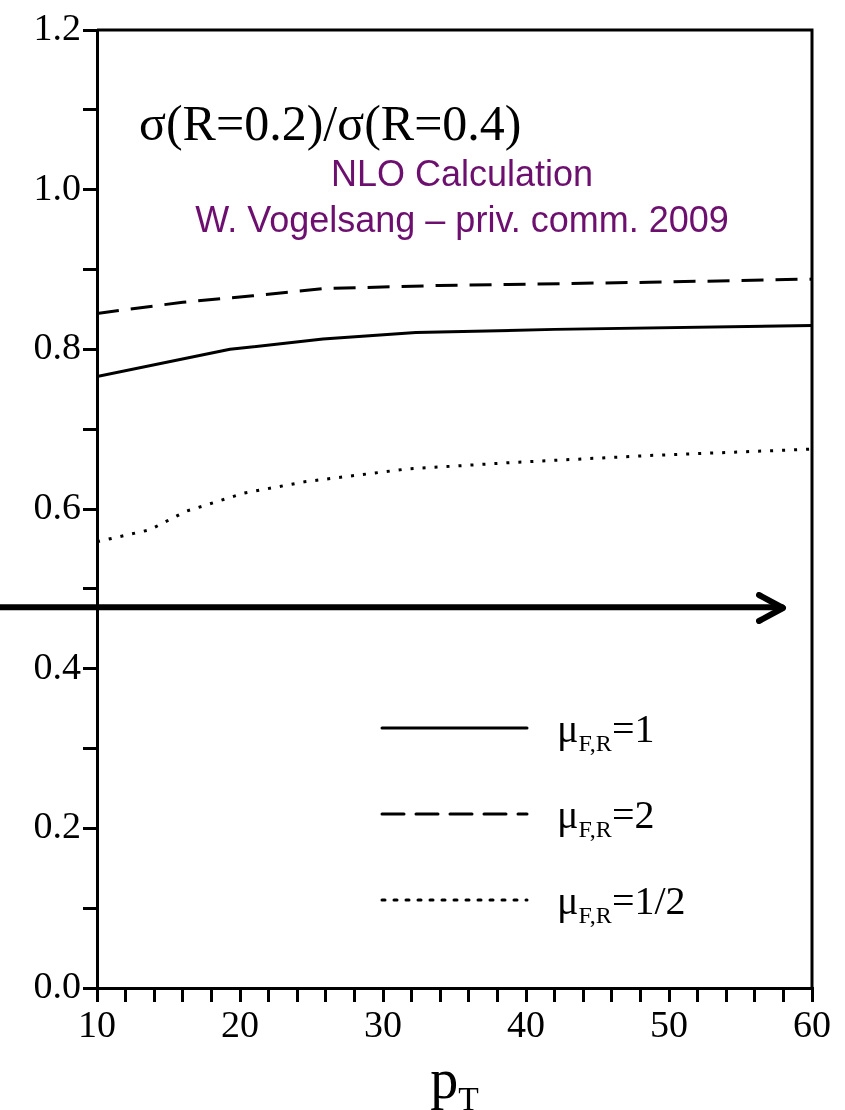  Describe the element at coordinates (57, 505) in the screenshot. I see `y-tick-label: 0.6` at that location.